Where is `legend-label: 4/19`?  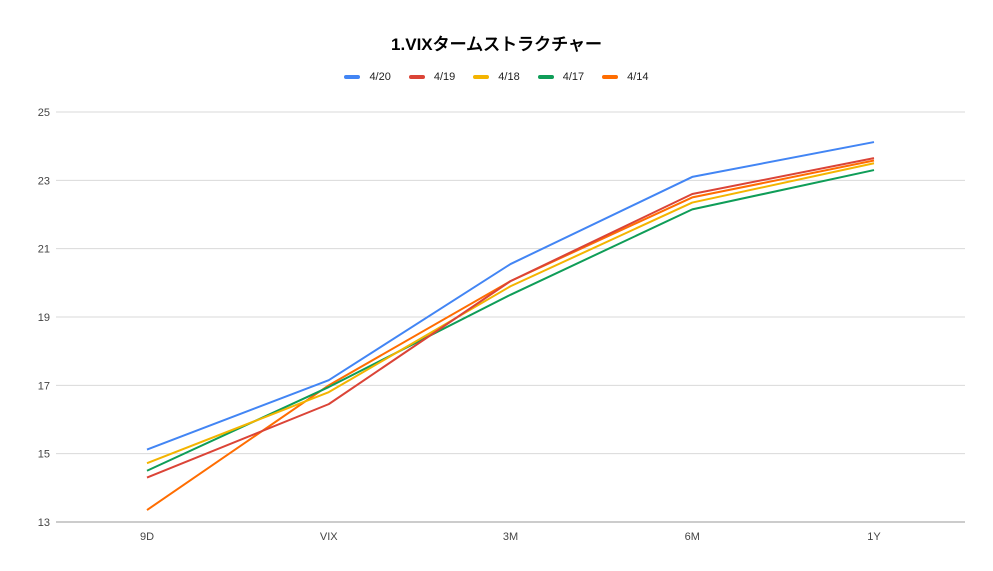
legend-label: 4/19 is located at coordinates (444, 77).